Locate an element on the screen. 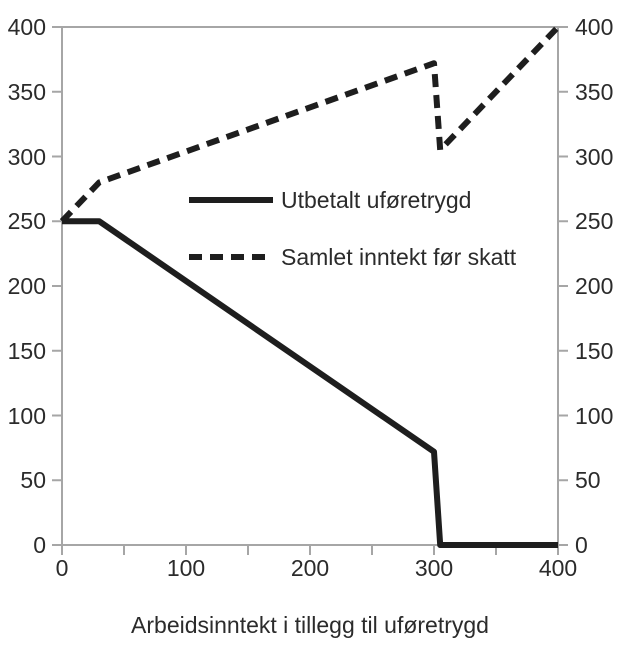  x-axis-title: Arbeidsinntekt i tillegg til uføretrygd is located at coordinates (310, 625).